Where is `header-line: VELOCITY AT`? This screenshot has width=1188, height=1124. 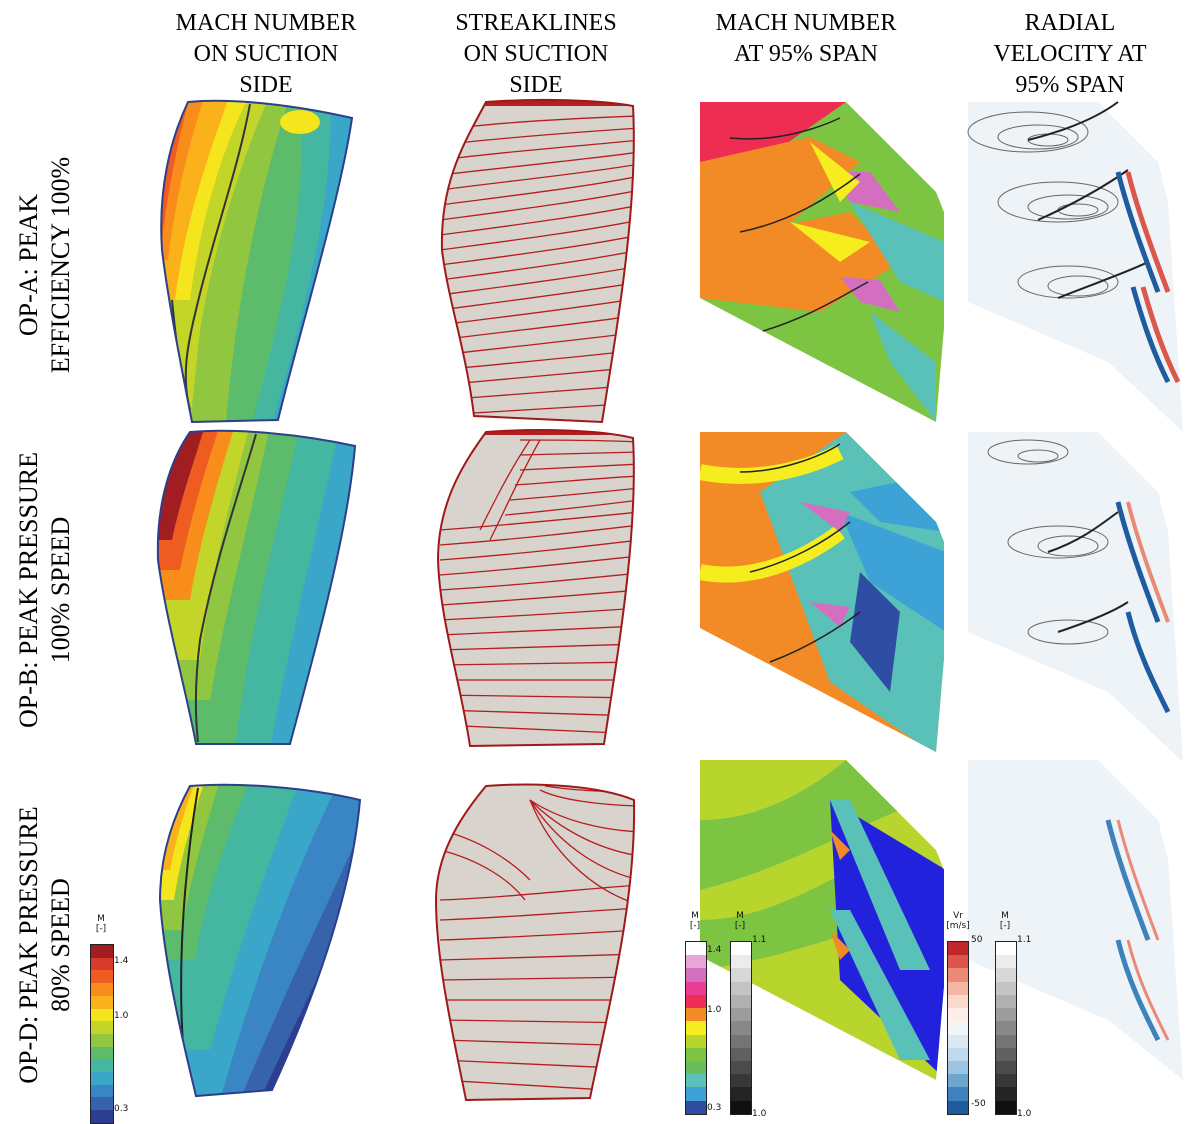
header-line: VELOCITY AT is located at coordinates (1070, 54).